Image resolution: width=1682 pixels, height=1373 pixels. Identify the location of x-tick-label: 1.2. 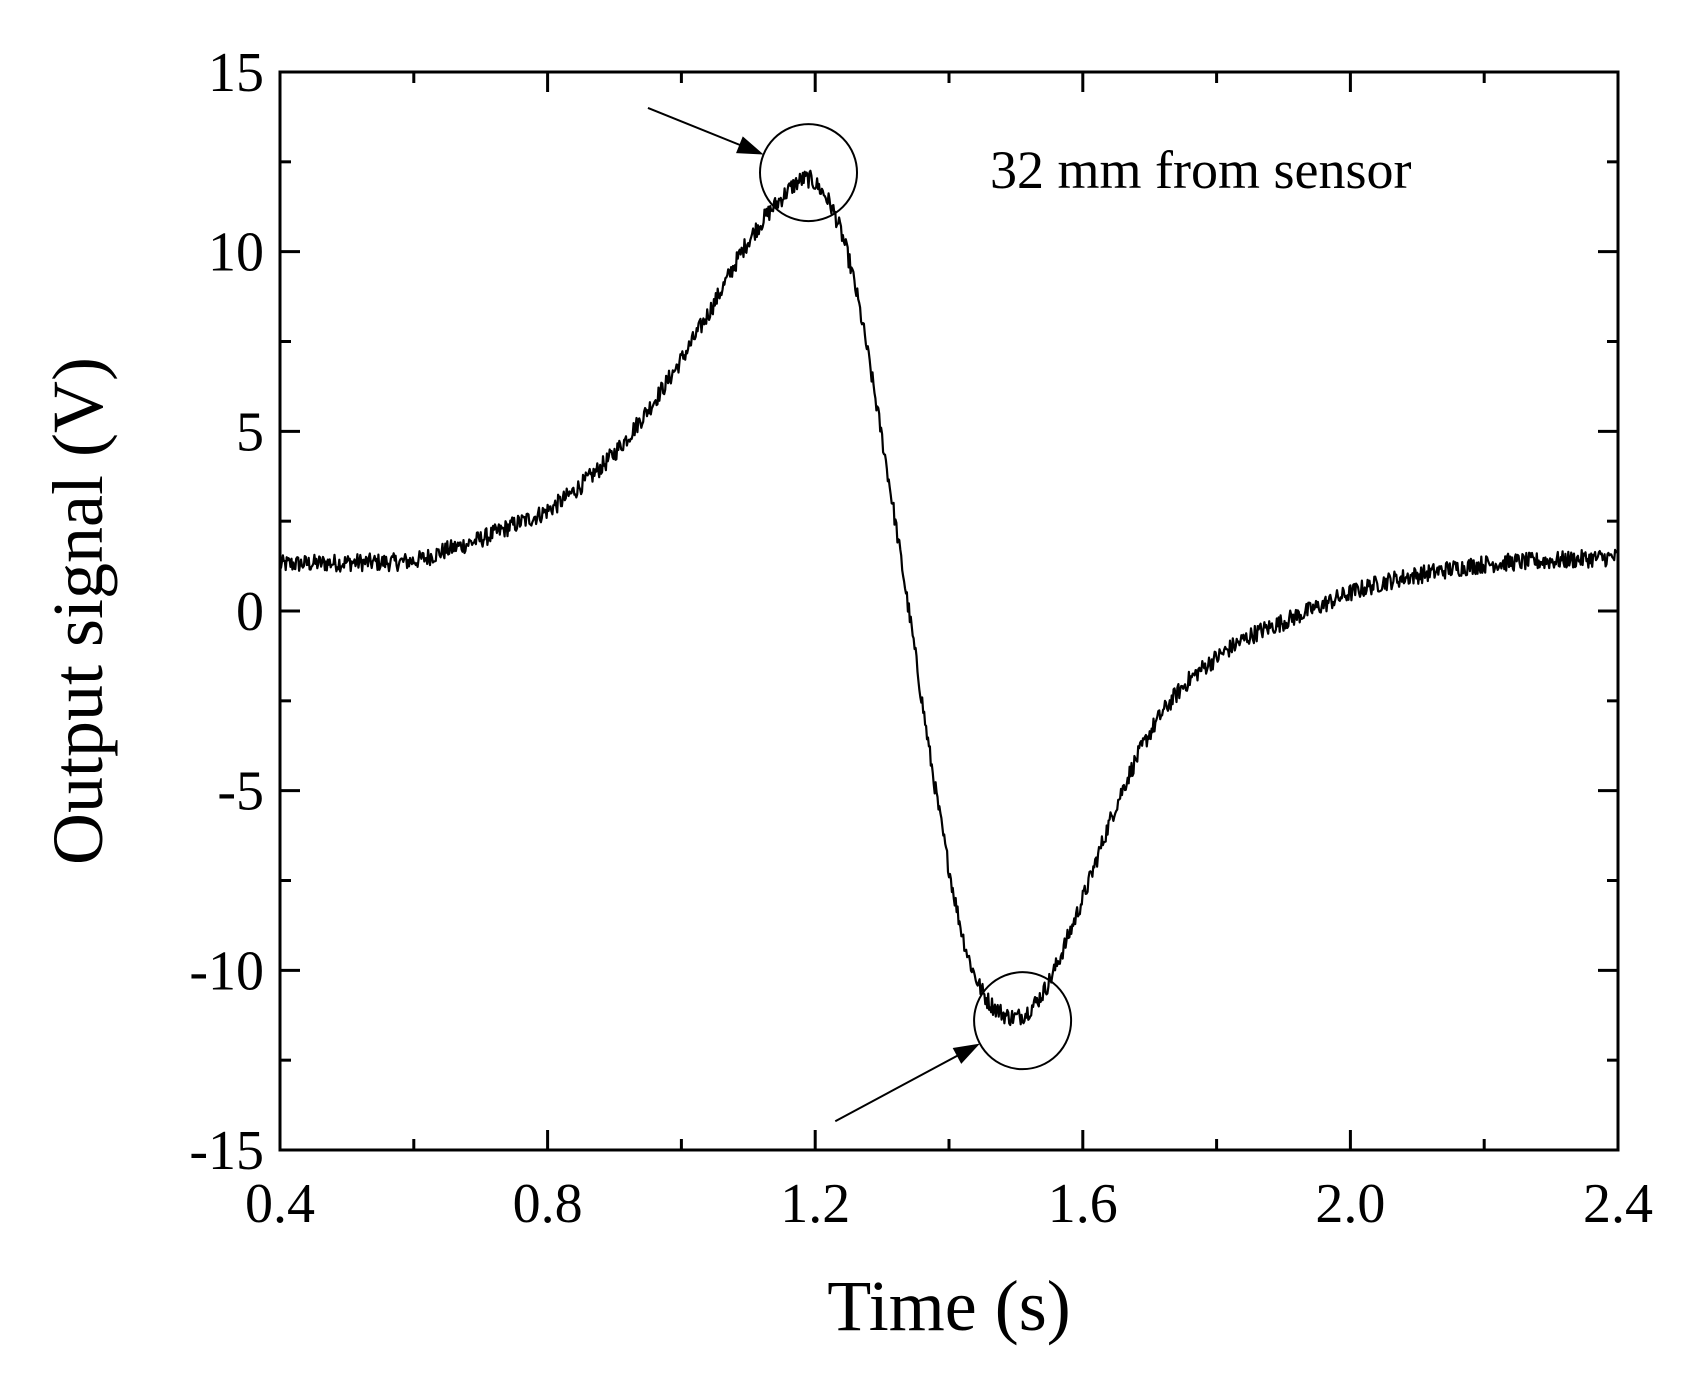
(815, 1204).